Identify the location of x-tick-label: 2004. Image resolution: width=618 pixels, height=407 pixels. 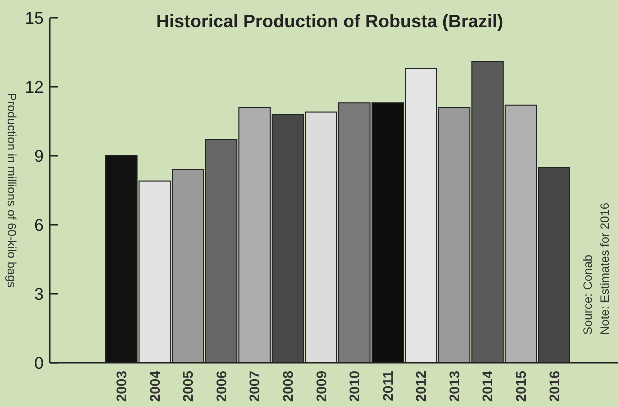
(154, 386).